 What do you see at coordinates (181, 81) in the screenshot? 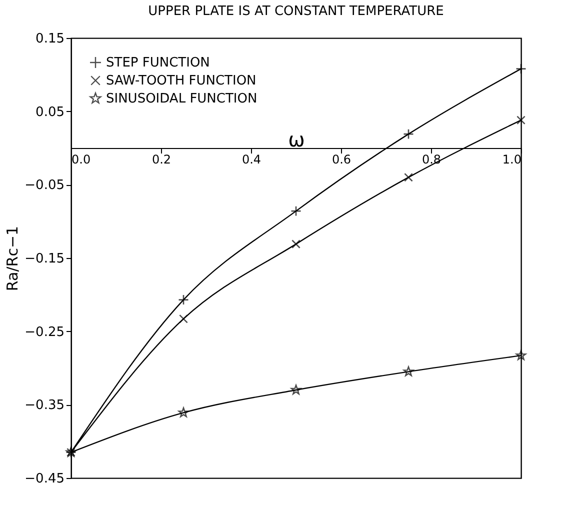
I see `legend-label: SAW-TOOTH FUNCTION` at bounding box center [181, 81].